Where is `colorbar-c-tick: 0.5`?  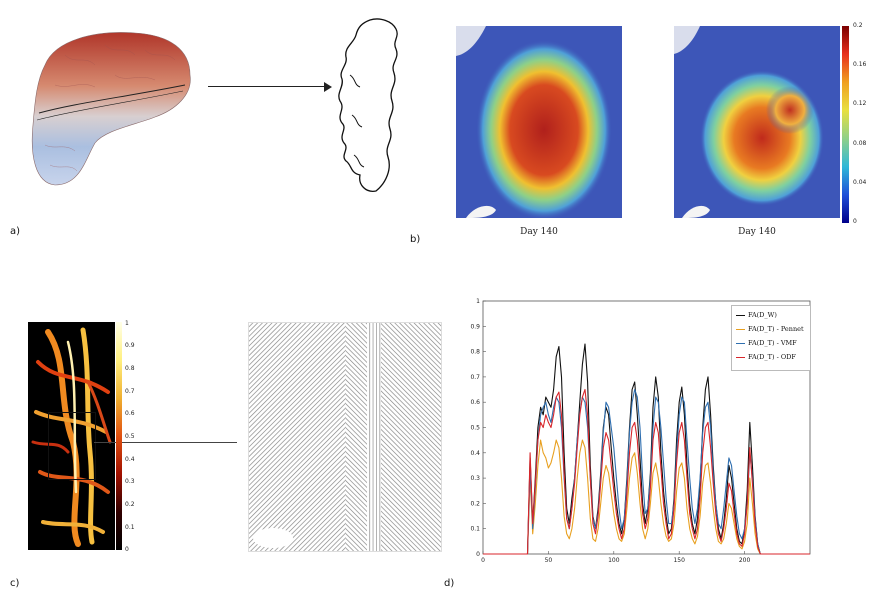
colorbar-c-tick: 0.5 is located at coordinates (130, 436).